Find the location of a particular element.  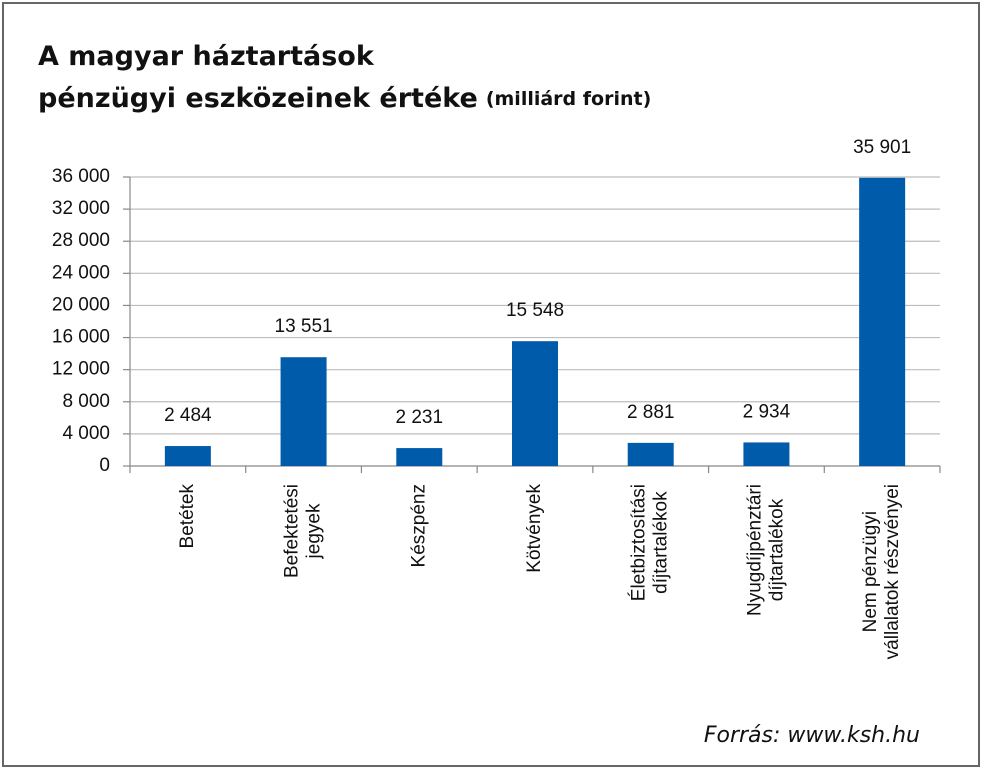

y-tick-label: 4 000 is located at coordinates (86, 433).